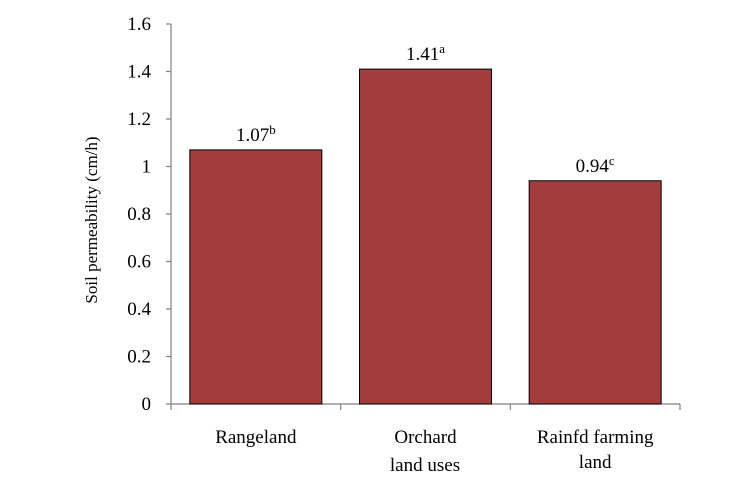  Describe the element at coordinates (139, 309) in the screenshot. I see `y-tick-label: 0.4` at that location.